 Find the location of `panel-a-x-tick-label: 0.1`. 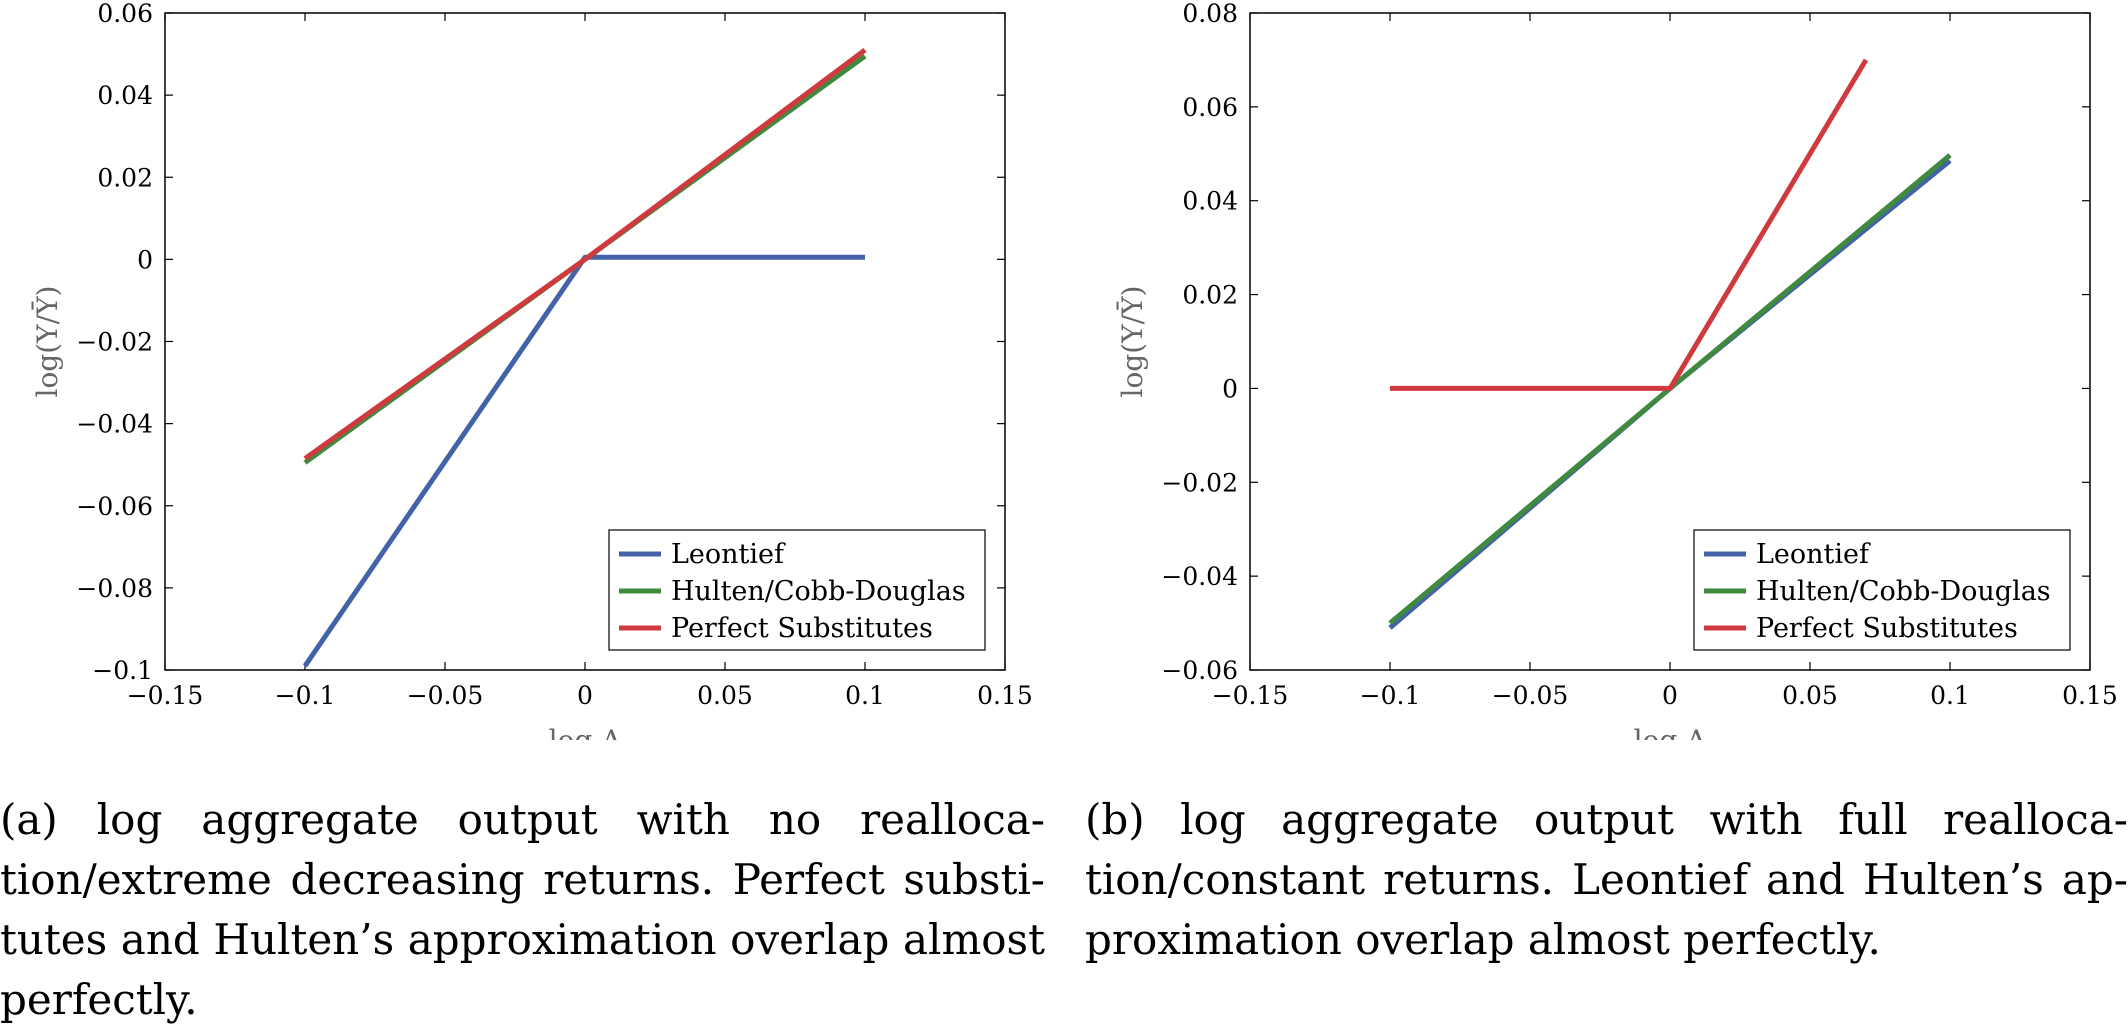

panel-a-x-tick-label: 0.1 is located at coordinates (865, 695).